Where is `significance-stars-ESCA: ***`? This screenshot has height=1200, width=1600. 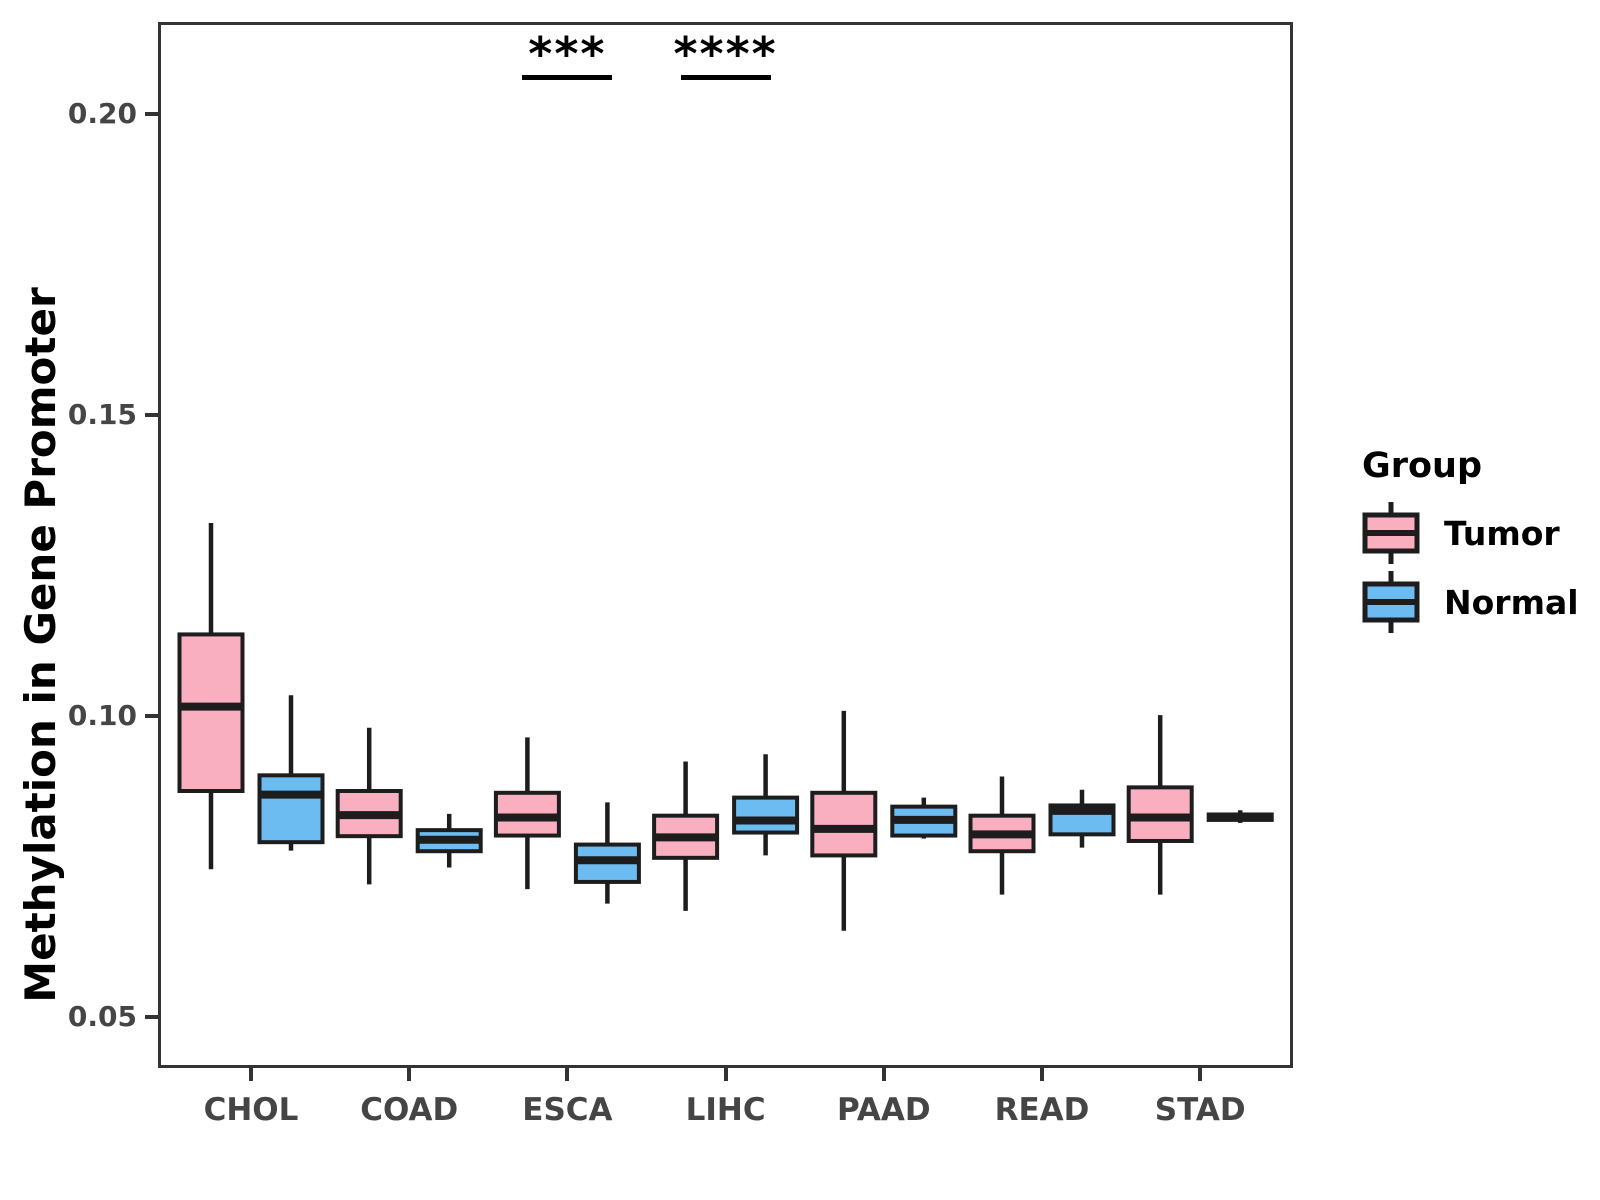 significance-stars-ESCA: *** is located at coordinates (567, 53).